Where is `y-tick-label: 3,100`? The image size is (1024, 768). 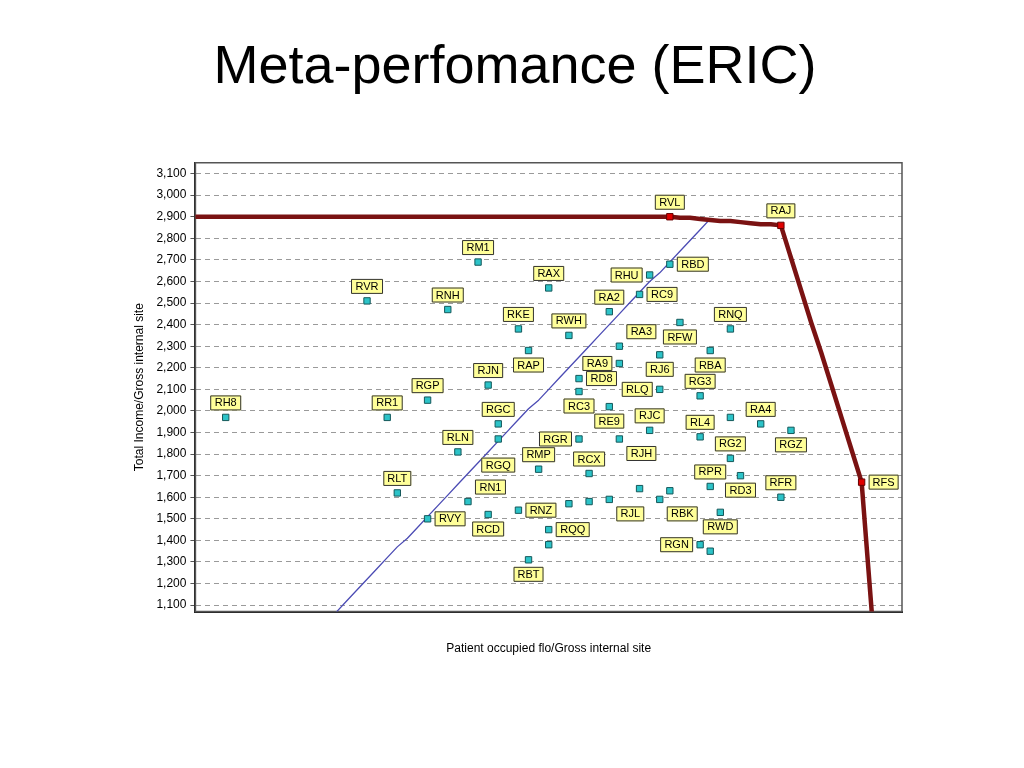
y-tick-label: 3,100 is located at coordinates (171, 172).